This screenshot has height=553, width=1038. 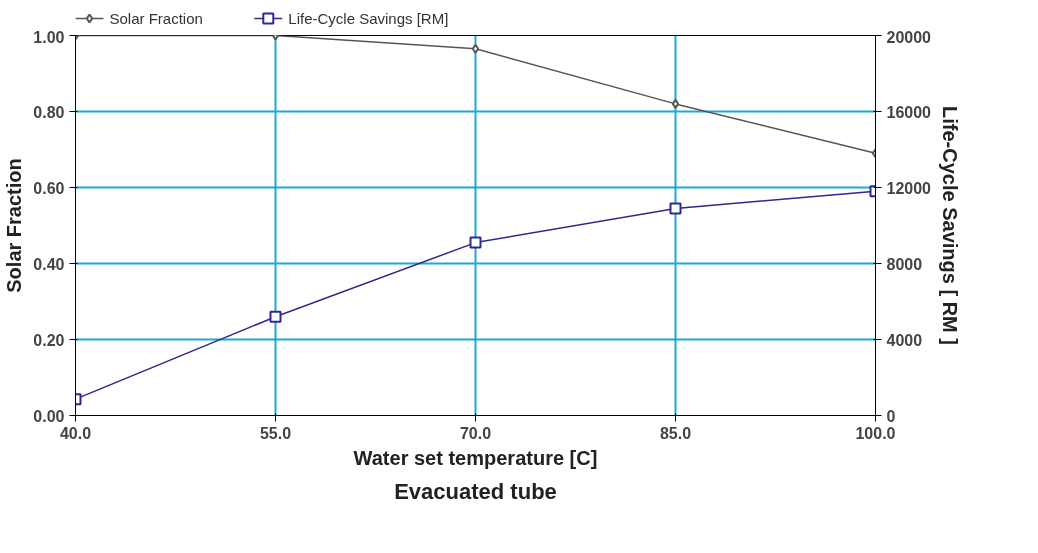 What do you see at coordinates (909, 188) in the screenshot?
I see `y2-tick-label: 12000` at bounding box center [909, 188].